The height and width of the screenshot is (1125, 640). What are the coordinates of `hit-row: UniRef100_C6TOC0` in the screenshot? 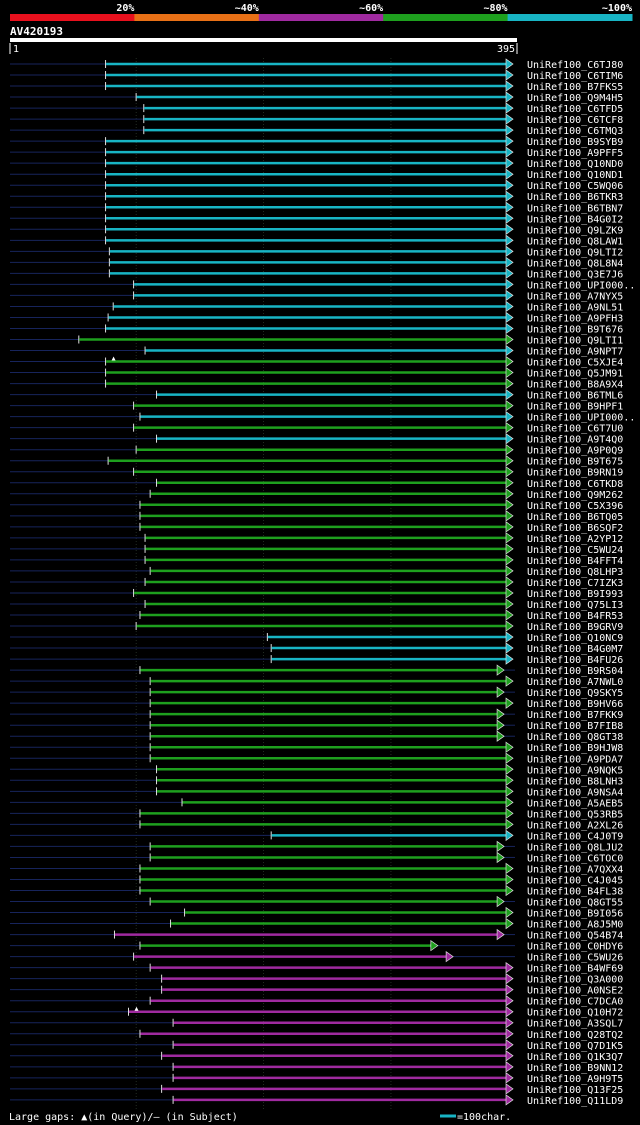 It's located at (316, 857).